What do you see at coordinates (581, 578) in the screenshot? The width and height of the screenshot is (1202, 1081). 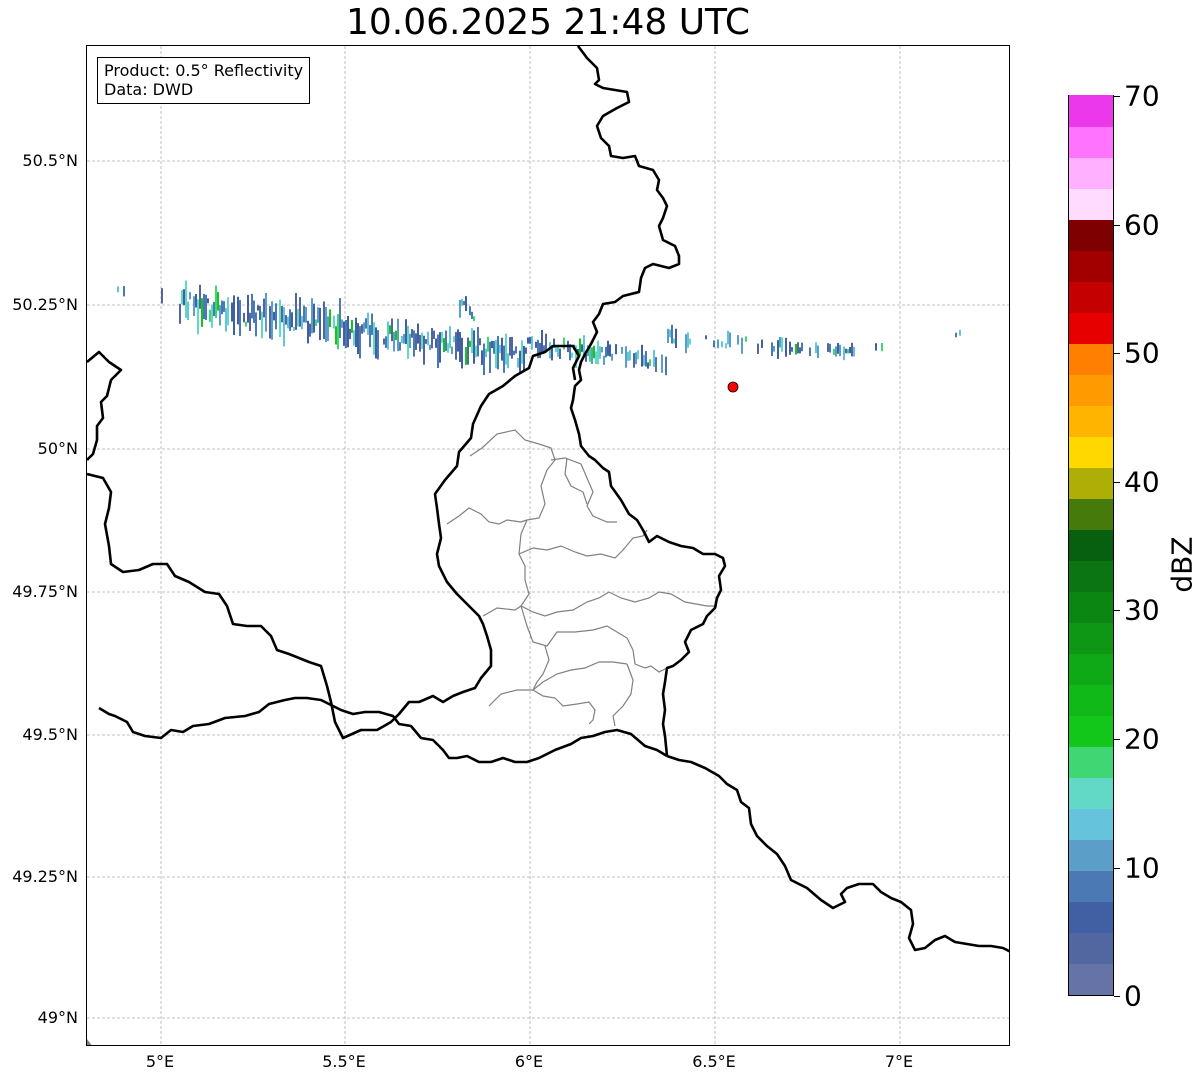 I see `admin-boundaries` at bounding box center [581, 578].